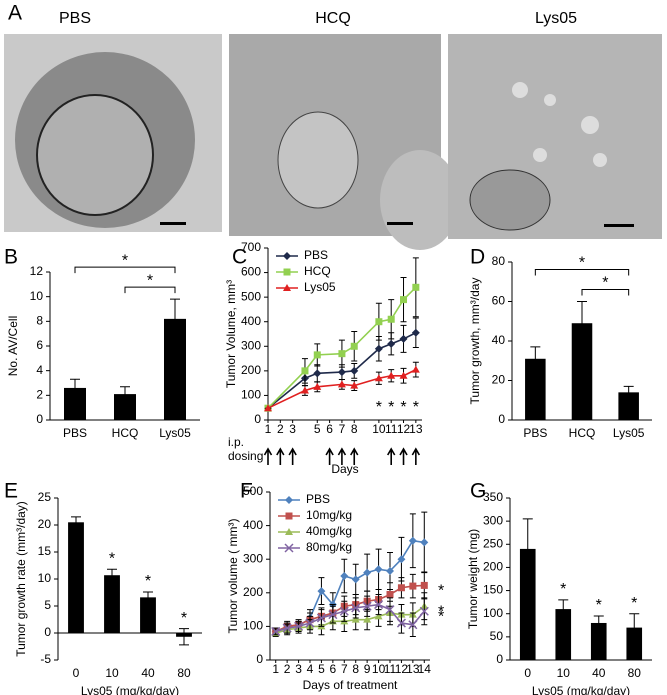 This screenshot has height=695, width=667. I want to click on y-tick-label: 12, so click(37, 271).